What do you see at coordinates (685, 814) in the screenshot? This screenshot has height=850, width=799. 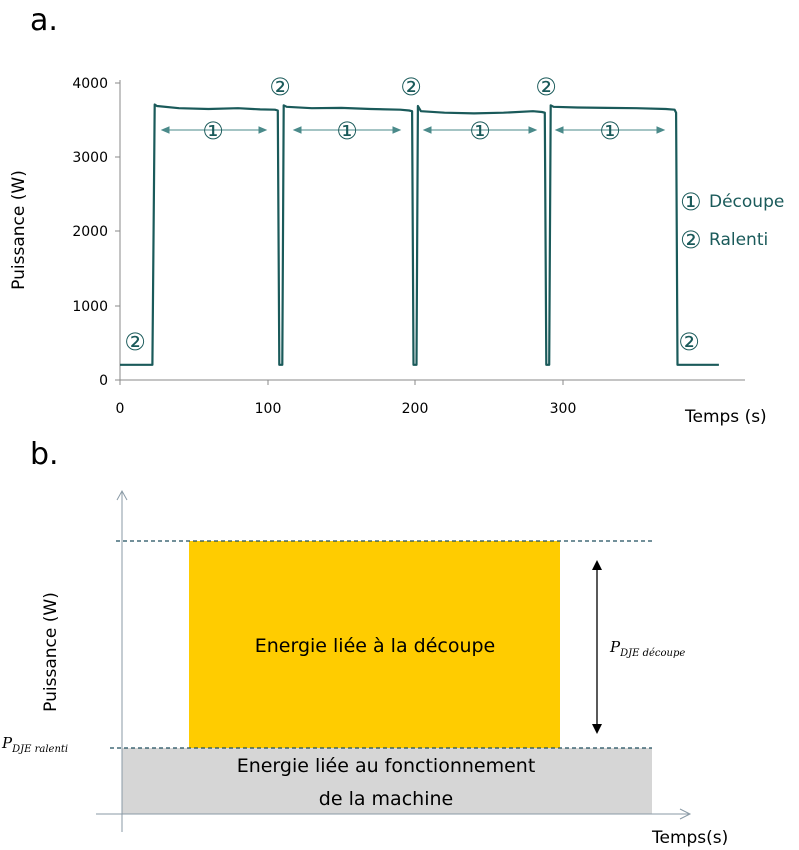 I see `panel-b-x-axis-arrowhead` at bounding box center [685, 814].